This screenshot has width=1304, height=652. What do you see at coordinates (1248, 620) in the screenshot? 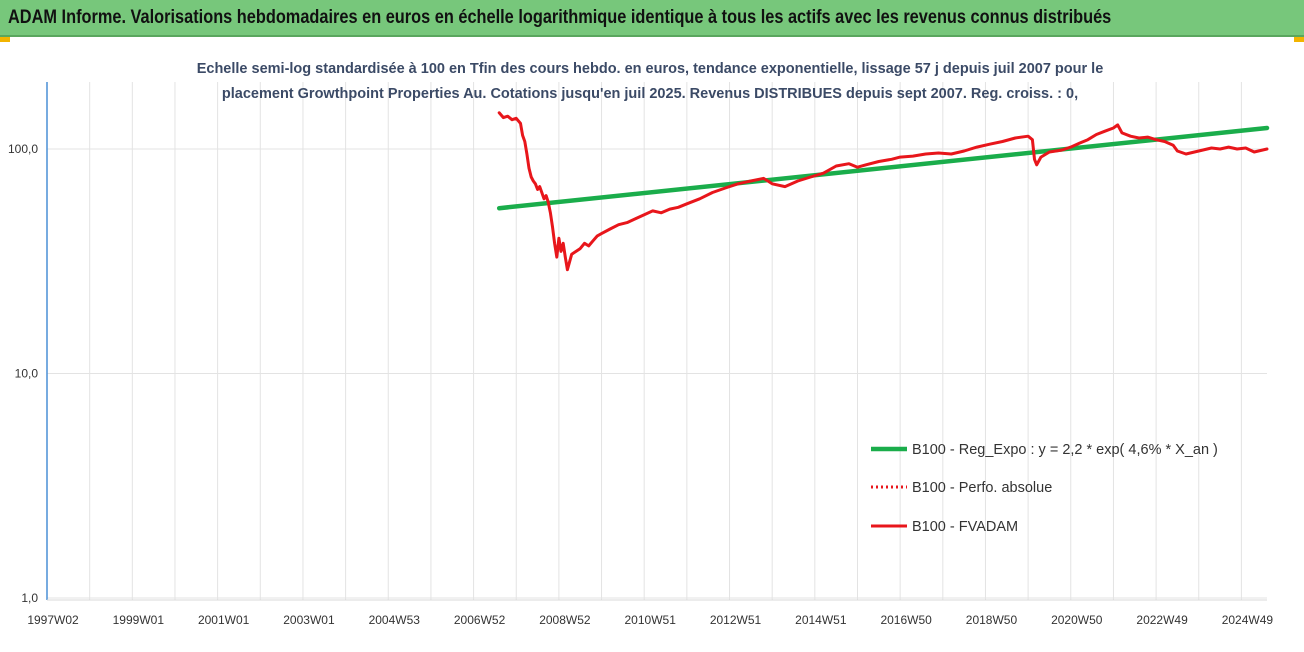
I see `x-tick-label: 2024W49` at bounding box center [1248, 620].